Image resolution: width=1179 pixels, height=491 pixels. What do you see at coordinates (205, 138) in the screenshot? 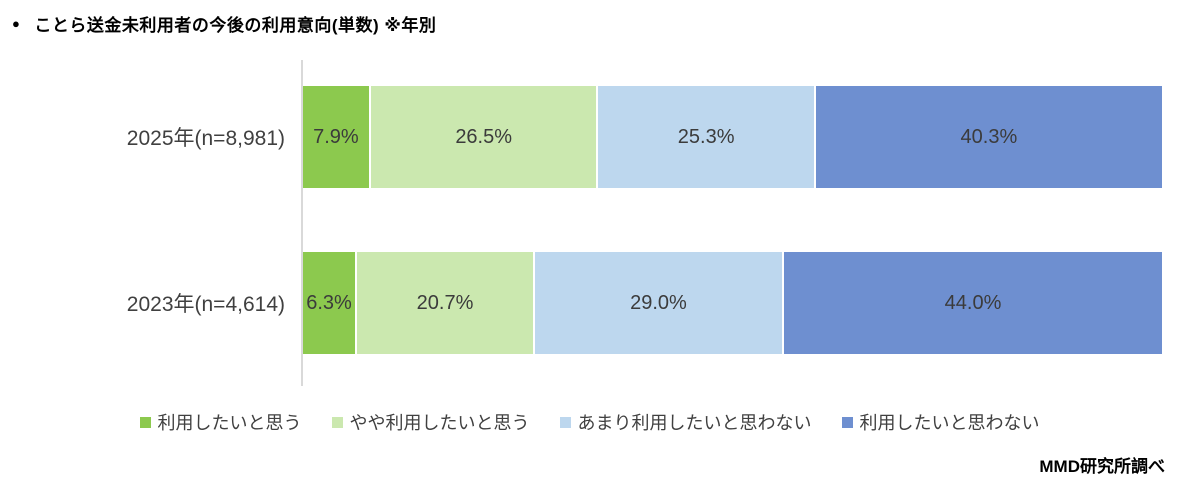
I see `category-label: 2025年(n=8,981)` at bounding box center [205, 138].